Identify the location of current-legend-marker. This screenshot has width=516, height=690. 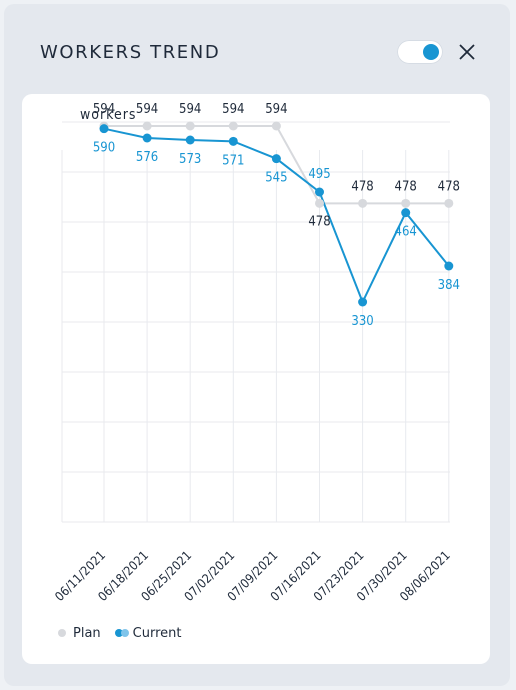
(122, 633).